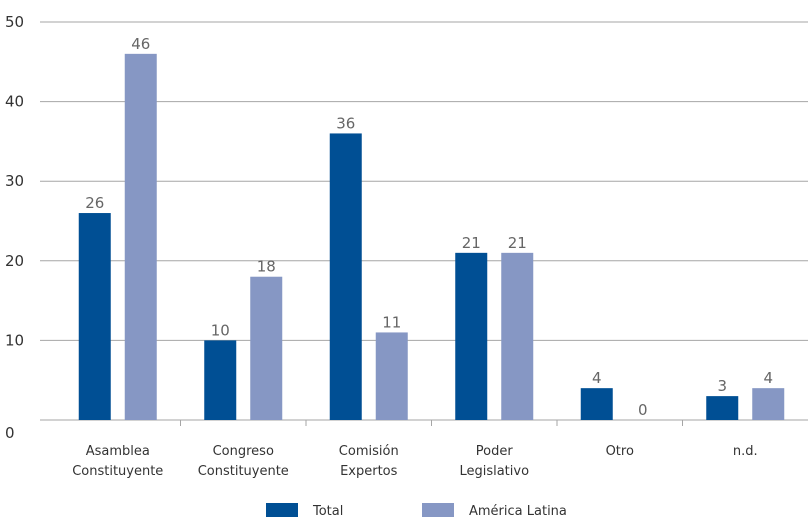  Describe the element at coordinates (243, 451) in the screenshot. I see `category-label: Congreso` at that location.